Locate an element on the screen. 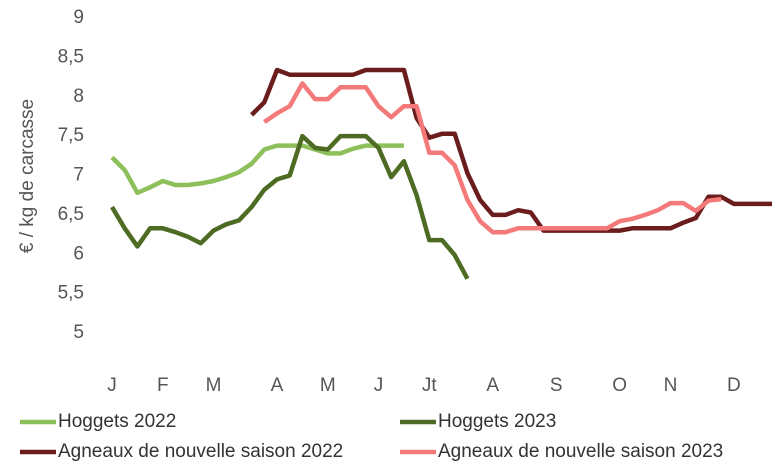 This screenshot has width=780, height=464. y-tick-label: 6 is located at coordinates (78, 253).